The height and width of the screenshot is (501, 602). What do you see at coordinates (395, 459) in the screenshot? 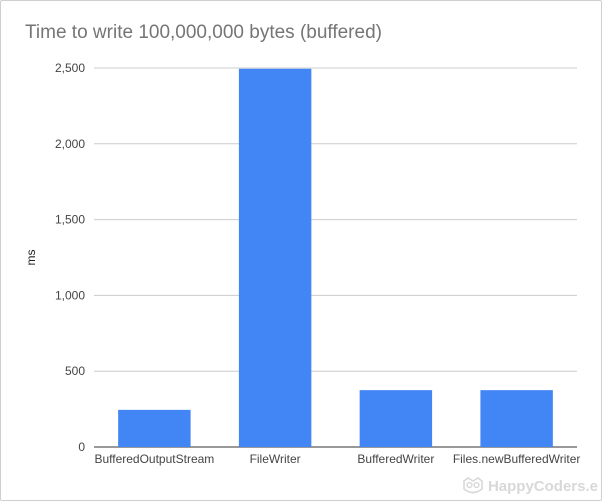
I see `x-tick-label: BufferedWriter` at bounding box center [395, 459].